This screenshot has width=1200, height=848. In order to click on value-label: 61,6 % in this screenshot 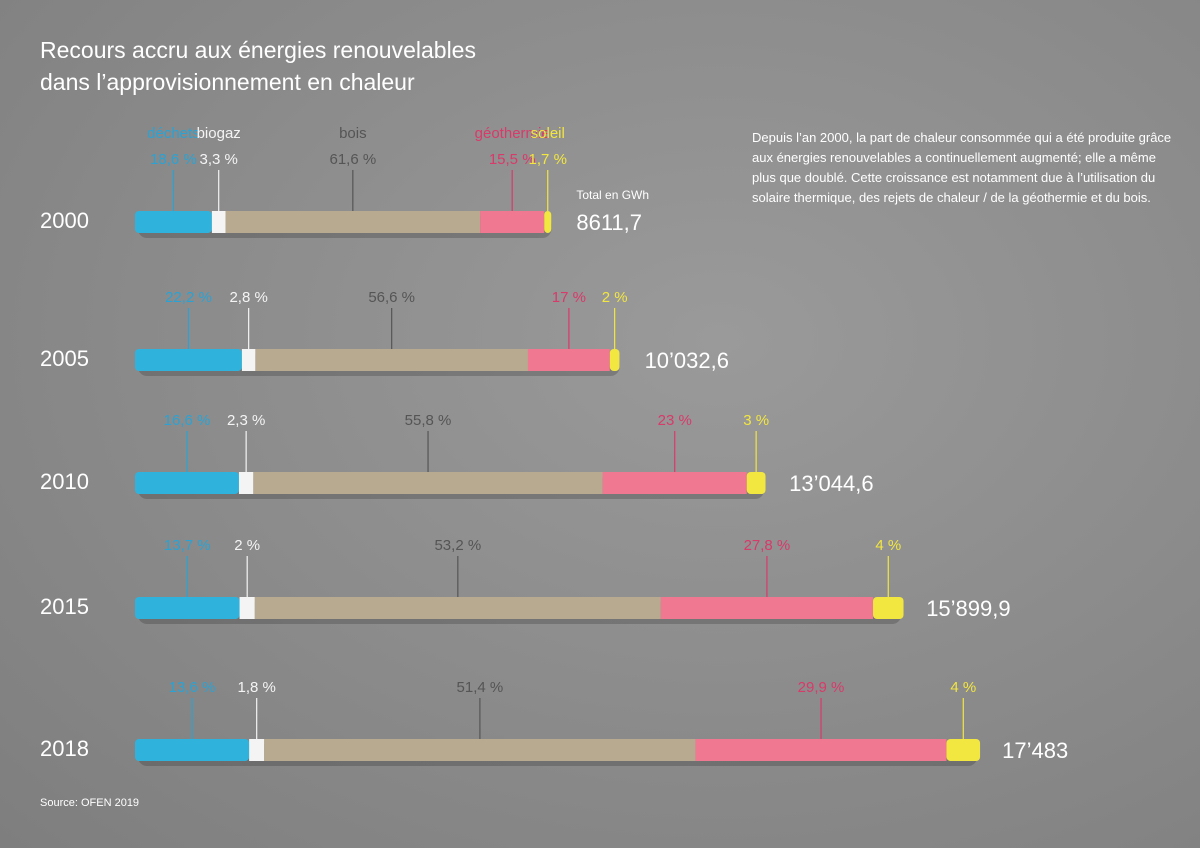, I will do `click(352, 159)`.